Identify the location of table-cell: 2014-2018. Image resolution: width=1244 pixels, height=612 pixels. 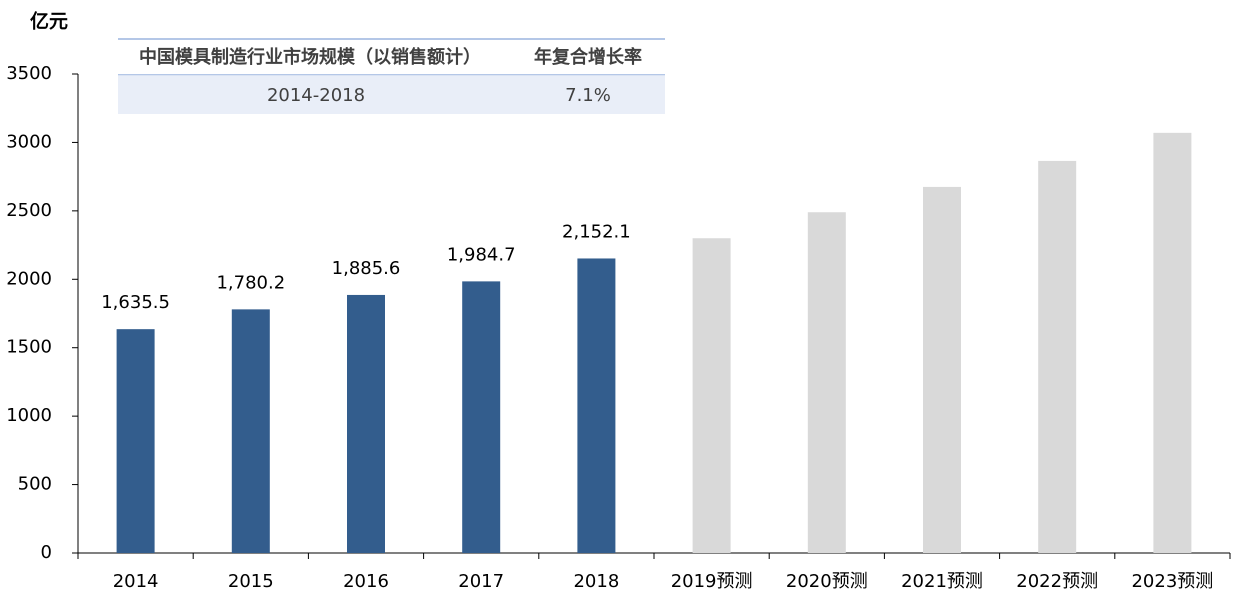
(316, 95).